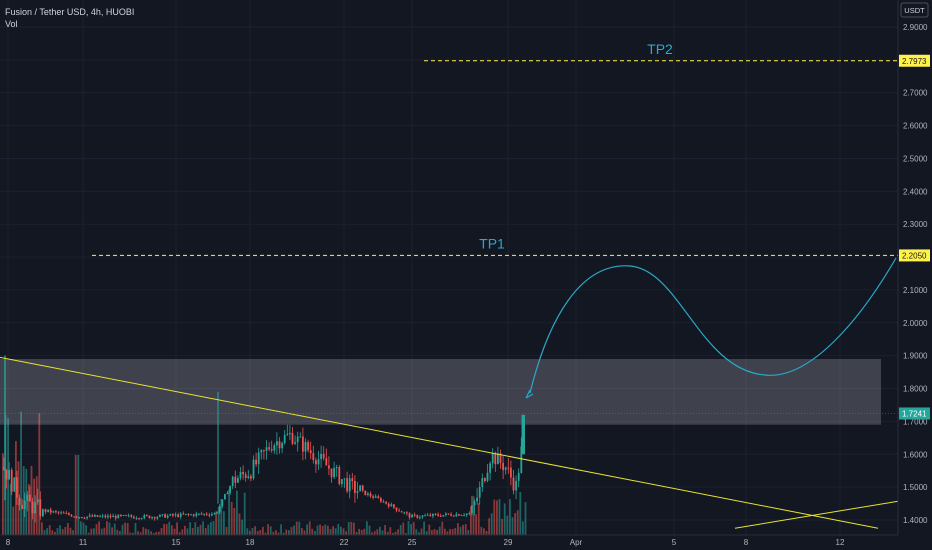 The width and height of the screenshot is (932, 550). What do you see at coordinates (915, 290) in the screenshot?
I see `price-tick-label: 2.1000` at bounding box center [915, 290].